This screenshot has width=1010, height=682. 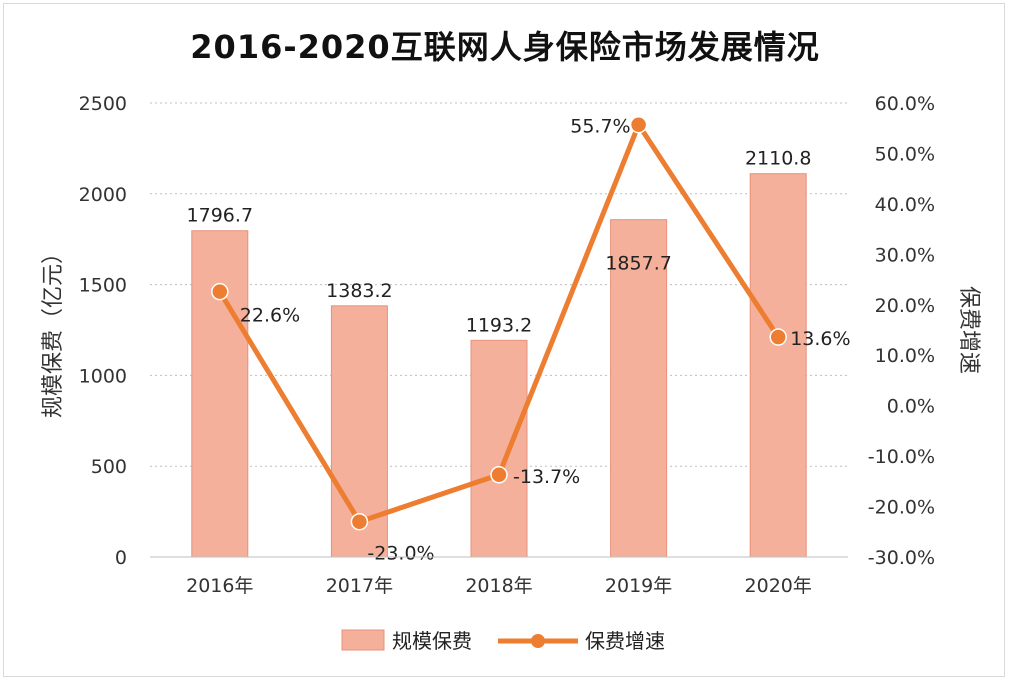 I want to click on legend-label-line: 保费增速, so click(x=625, y=641).